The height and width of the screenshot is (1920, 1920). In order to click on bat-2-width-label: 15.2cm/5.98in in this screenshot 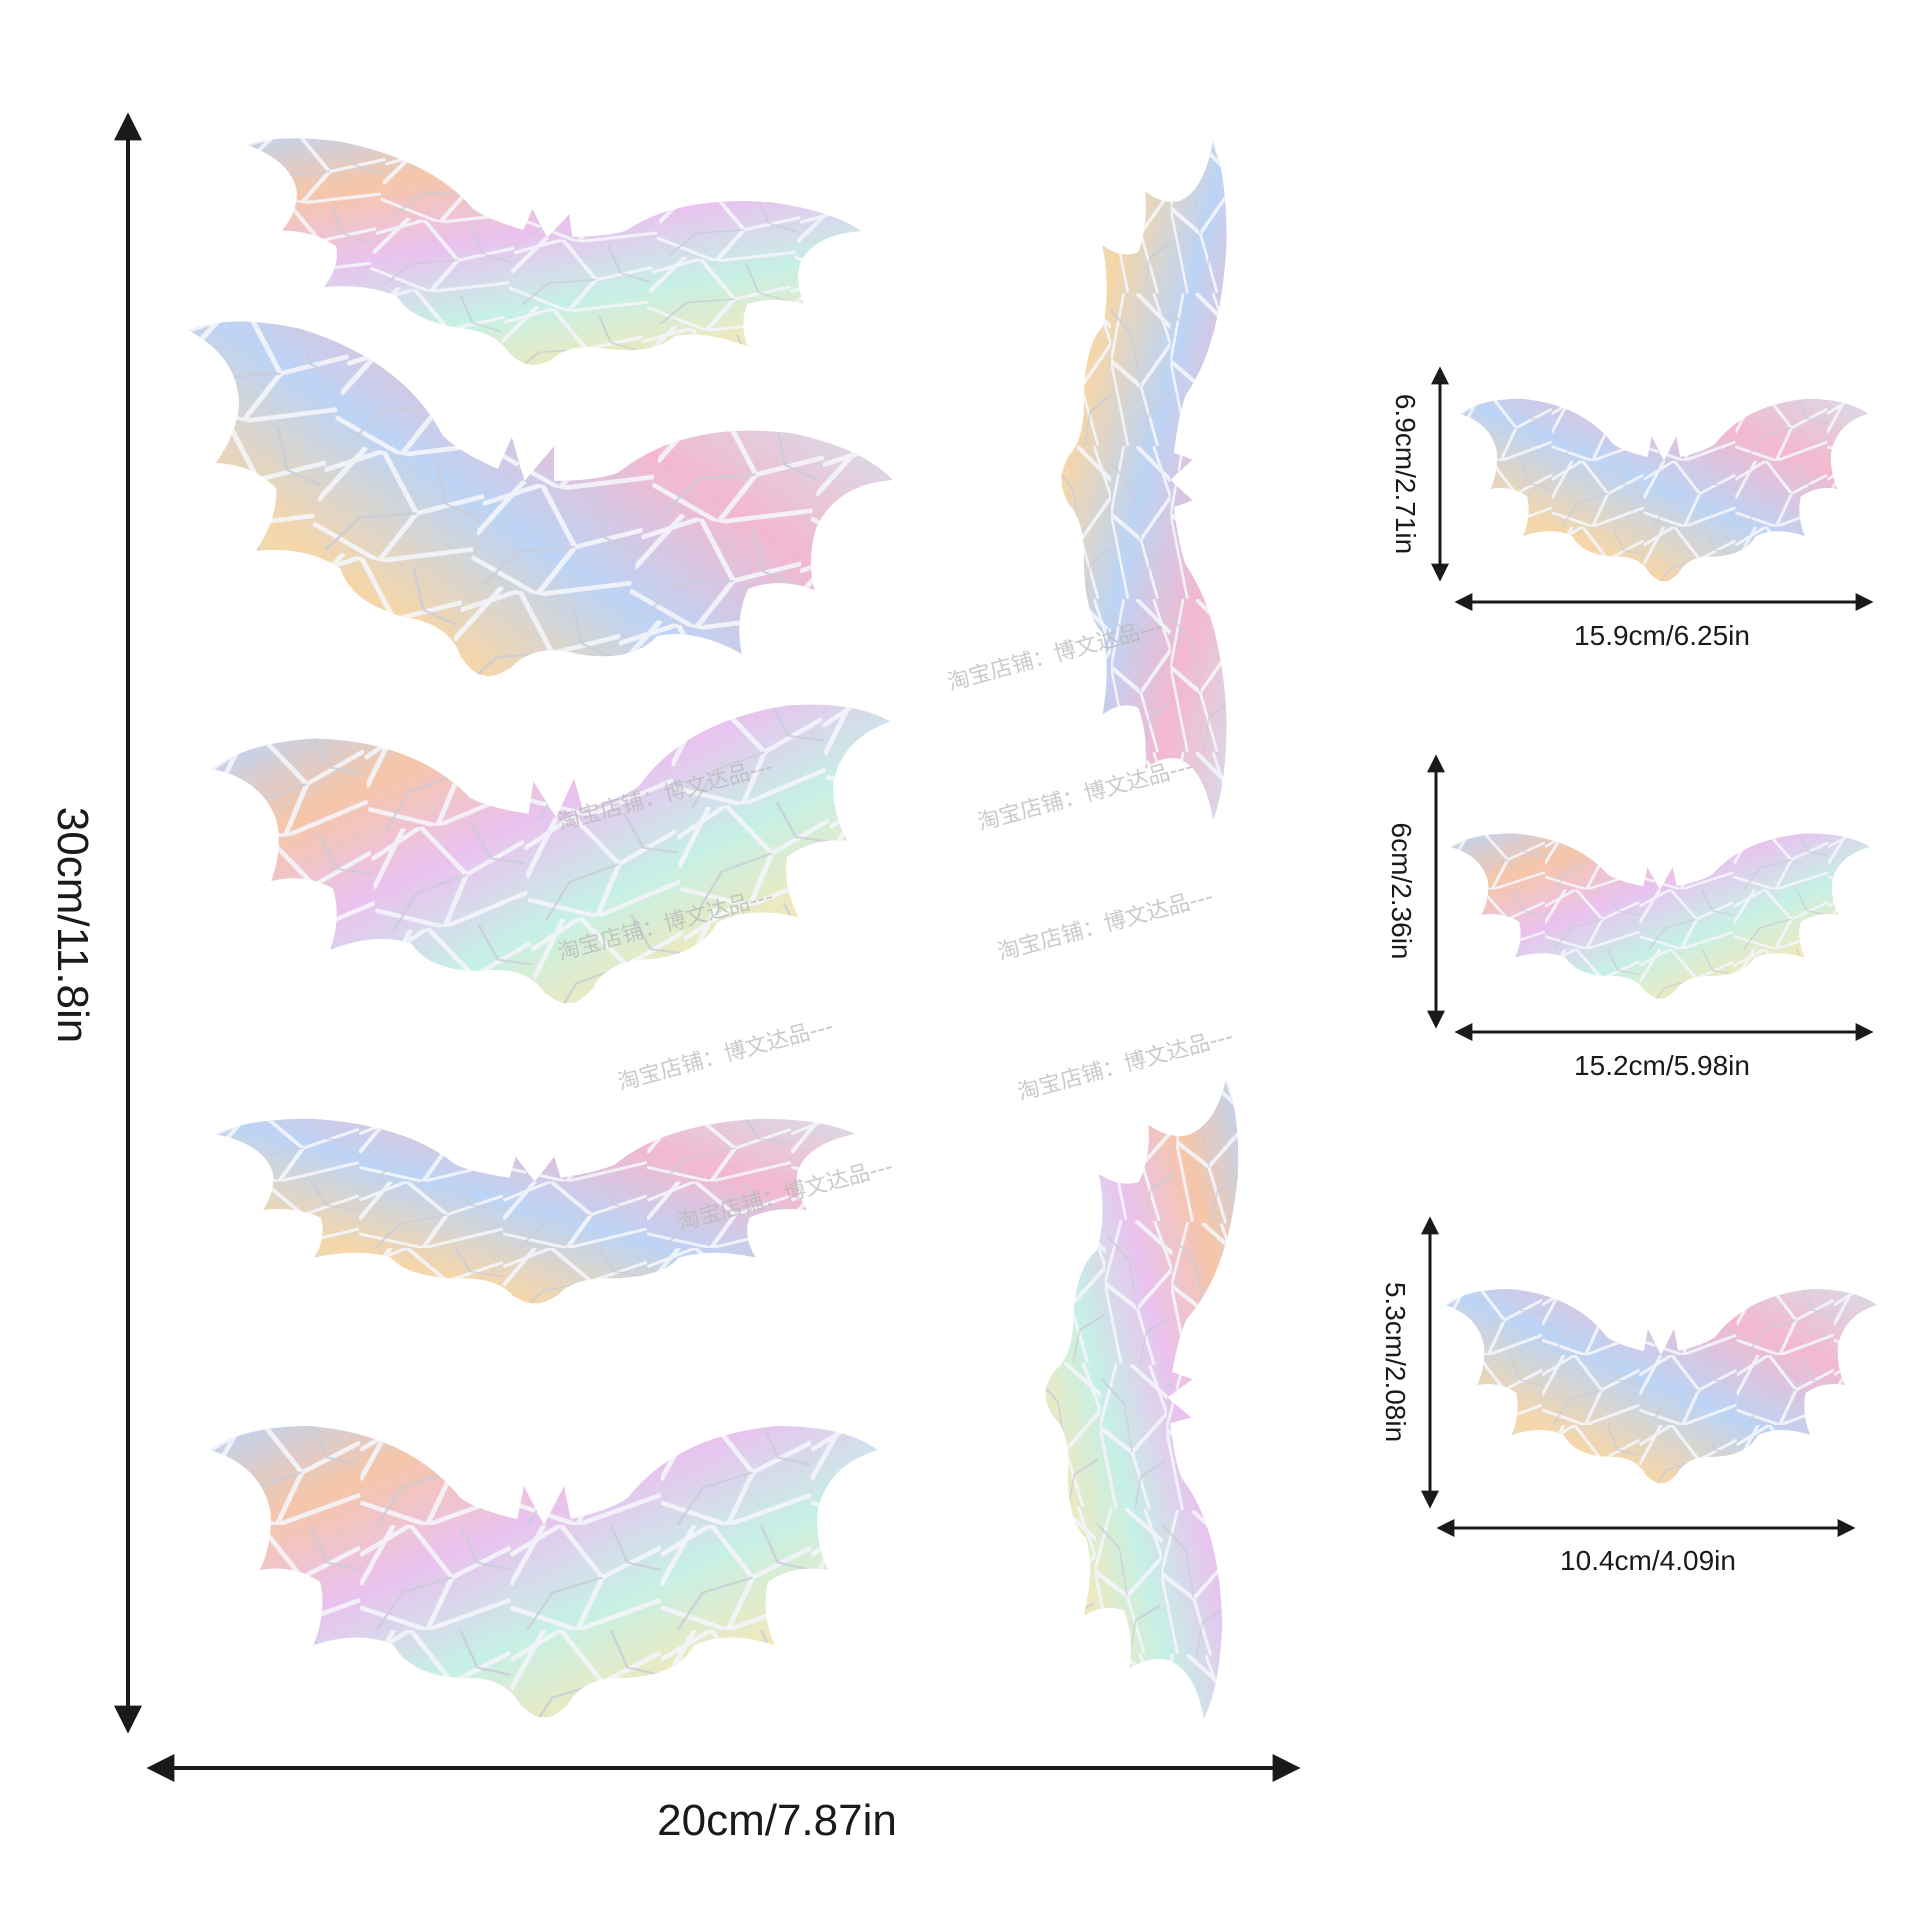, I will do `click(1662, 1065)`.